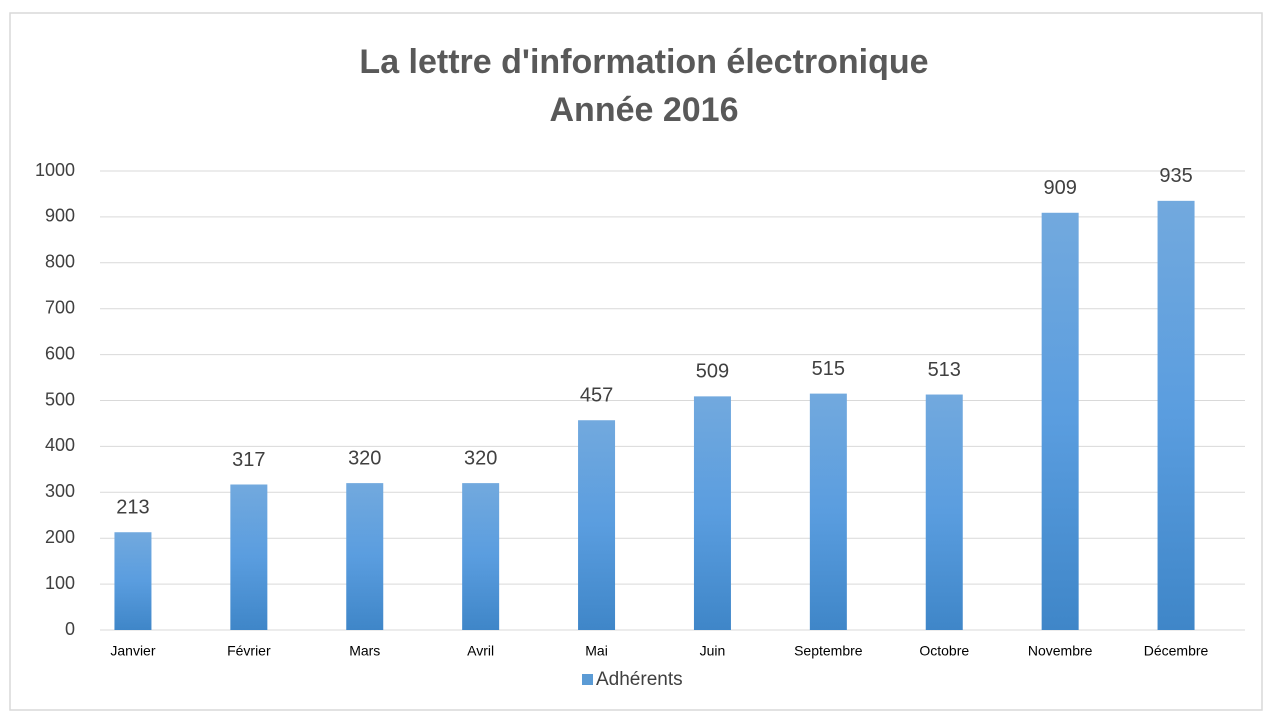  What do you see at coordinates (1175, 176) in the screenshot?
I see `data-label: 935` at bounding box center [1175, 176].